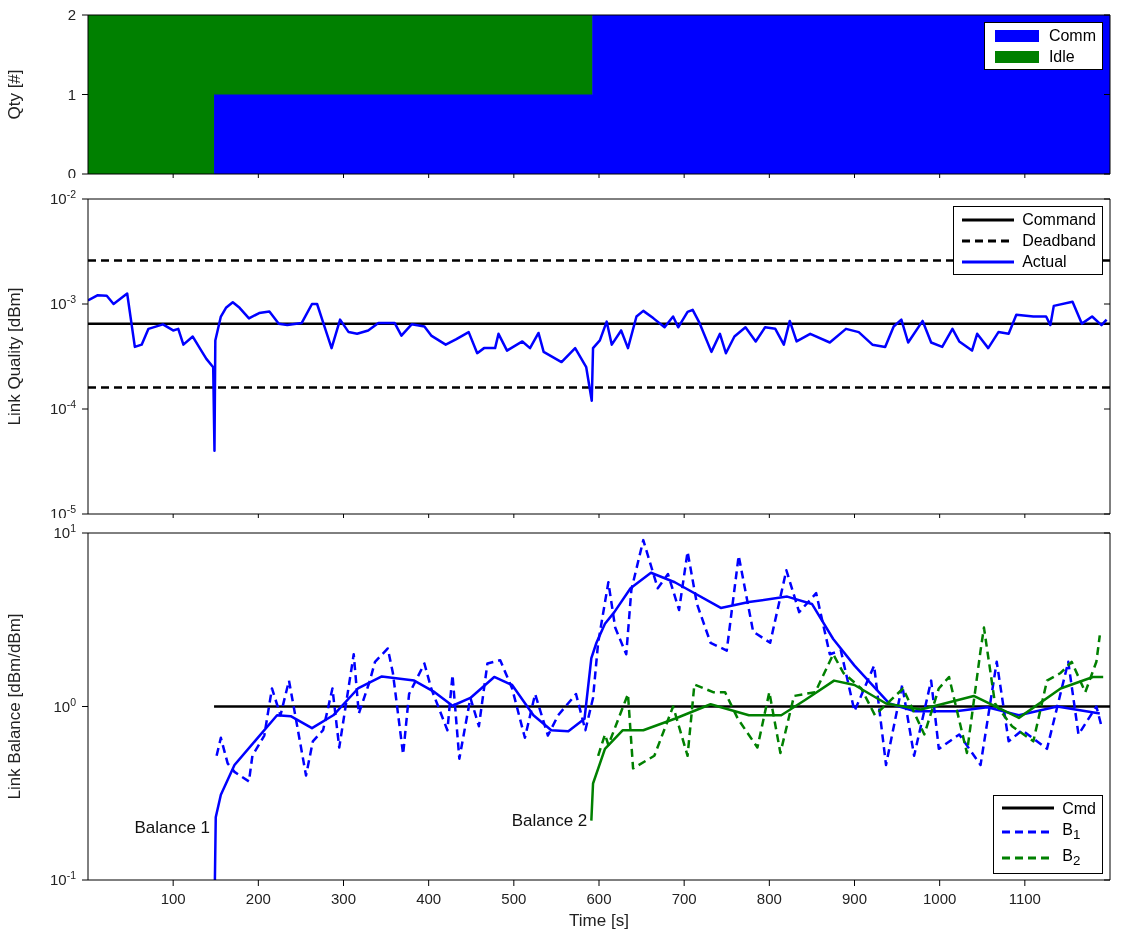  I want to click on x-tick-label: 100, so click(173, 898).